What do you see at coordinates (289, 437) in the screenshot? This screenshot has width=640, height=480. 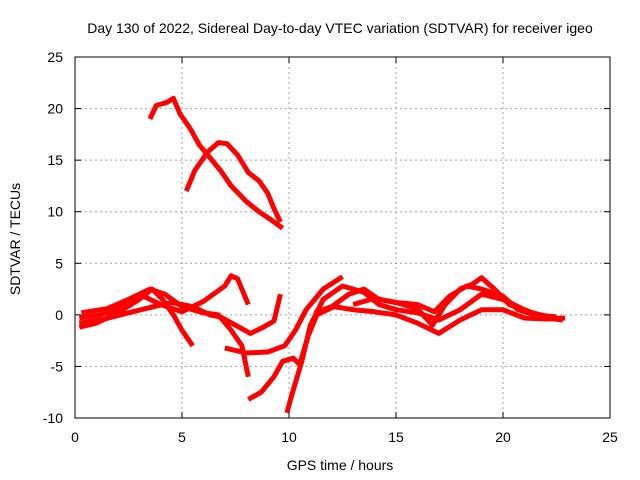 I see `x-tick-label: 10` at bounding box center [289, 437].